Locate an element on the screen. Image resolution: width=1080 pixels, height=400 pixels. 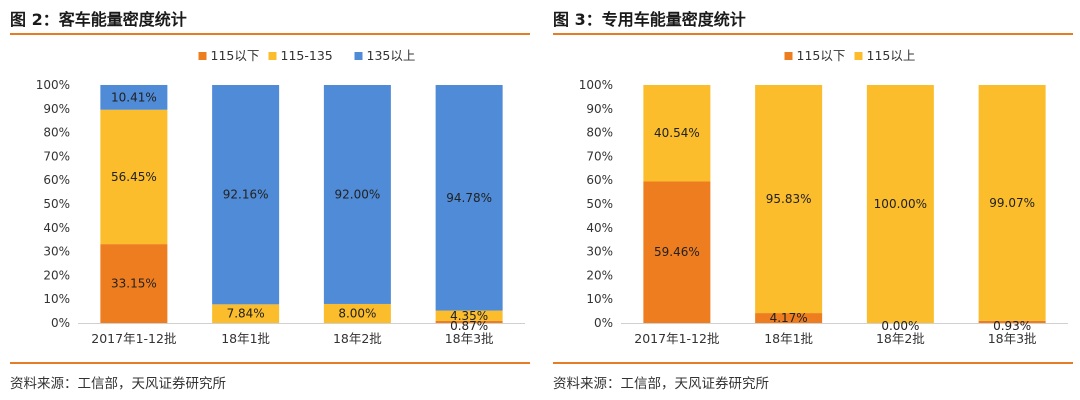
data-label: 94.78% is located at coordinates (469, 198).